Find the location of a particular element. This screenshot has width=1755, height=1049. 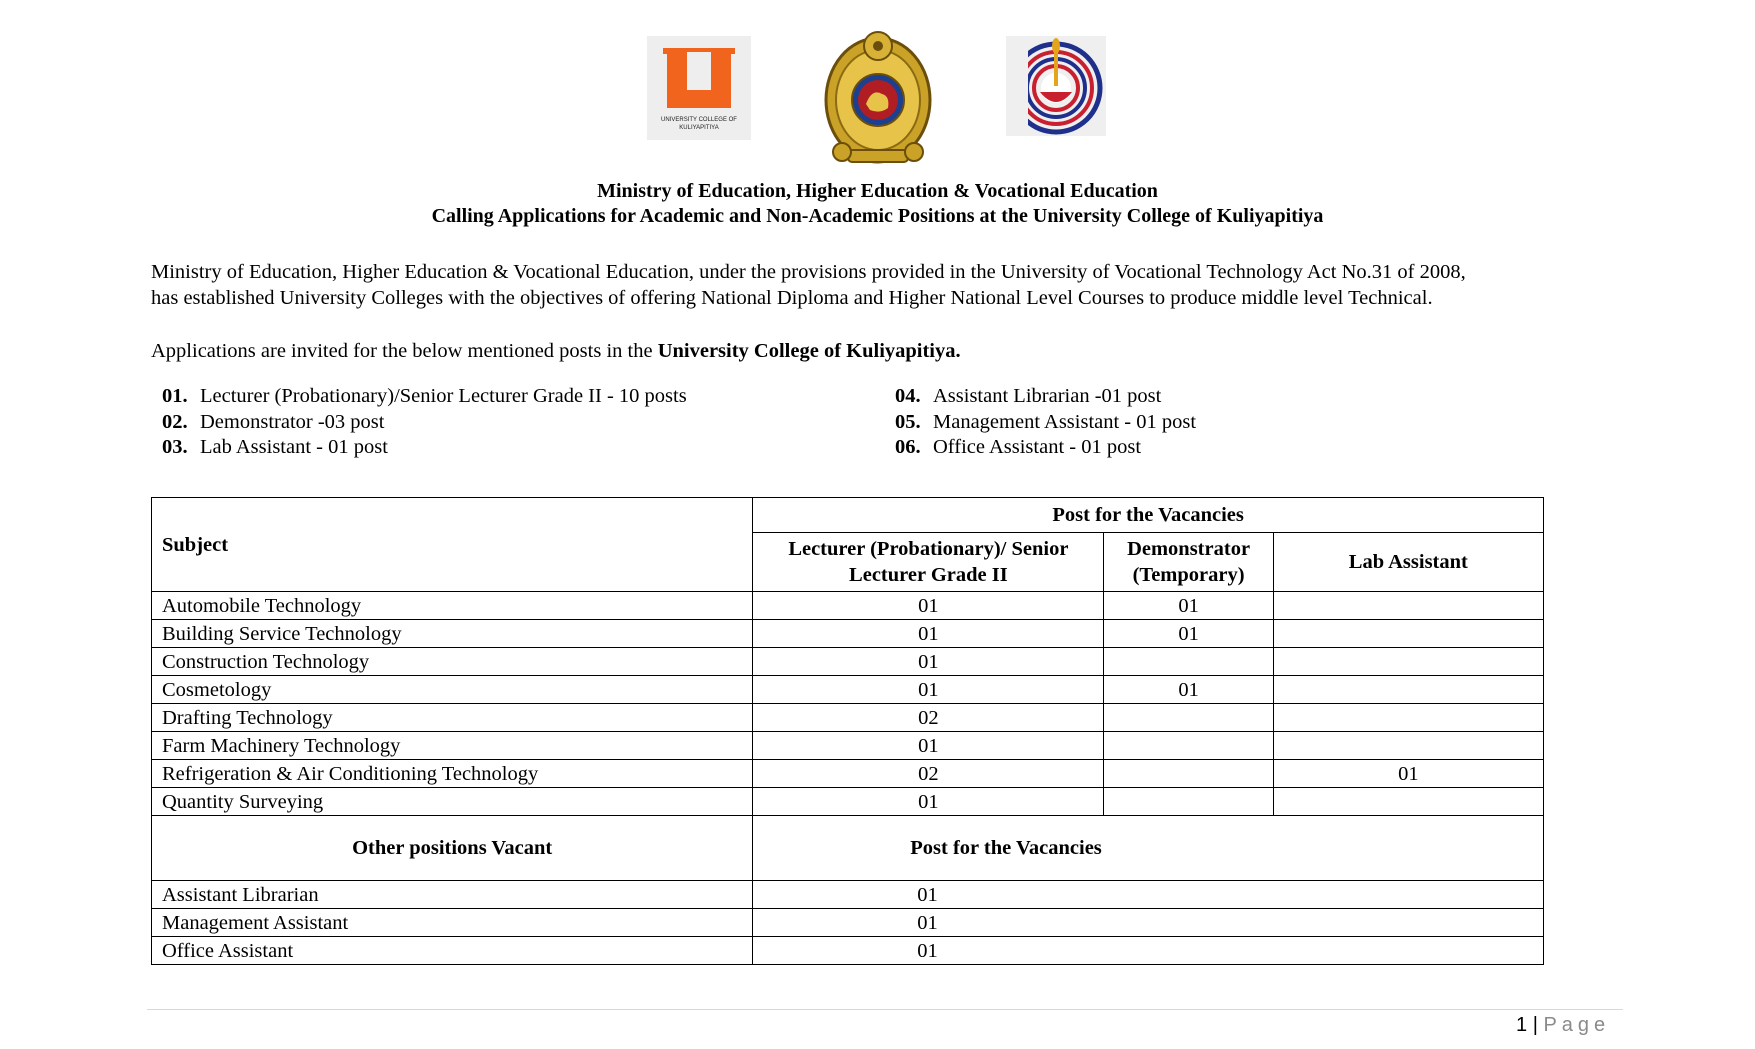

list-item: 05. Management Assistant - 01 post is located at coordinates (1045, 423).